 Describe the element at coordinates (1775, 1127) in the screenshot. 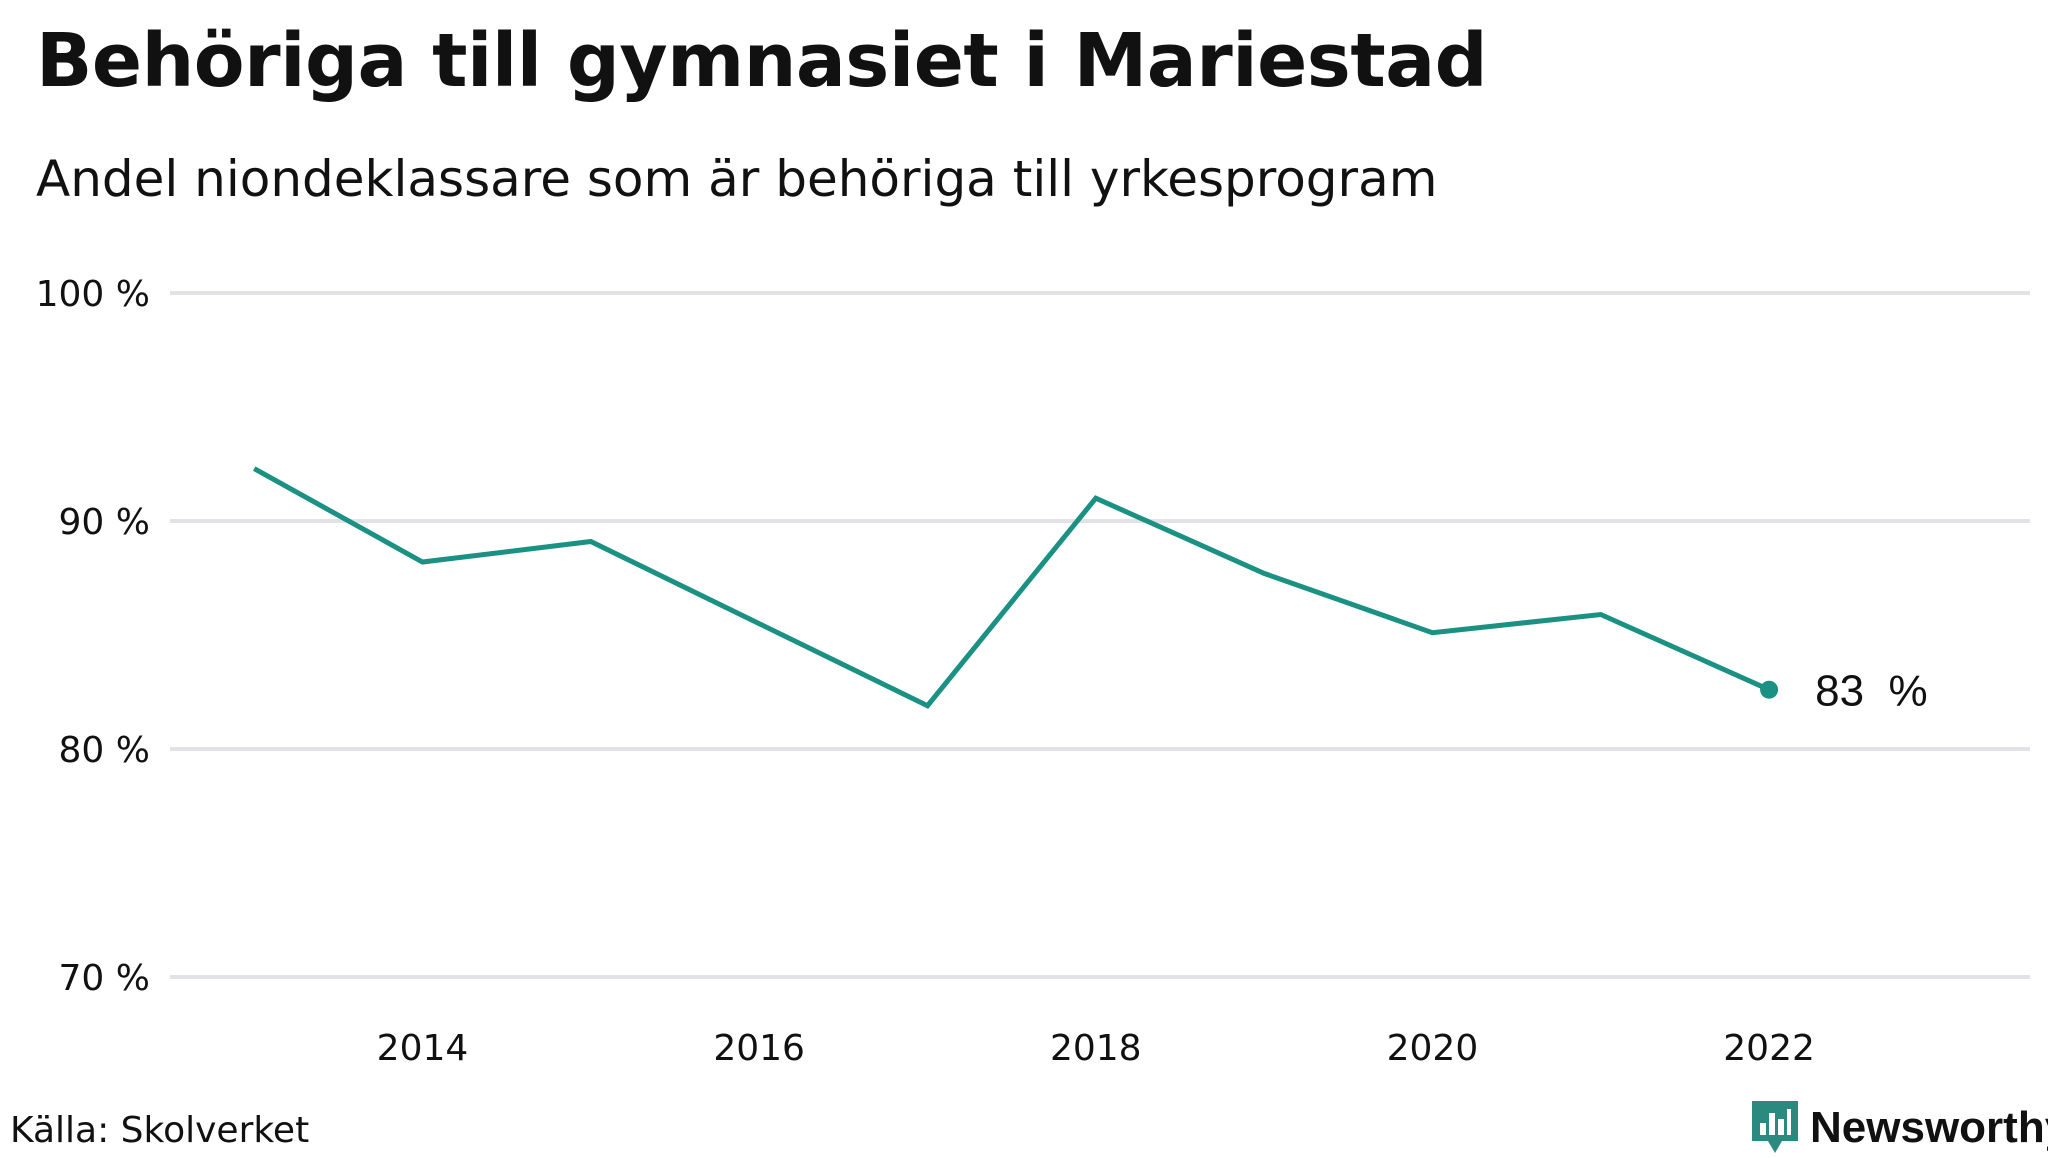

I see `newsworthy-logo-icon` at that location.